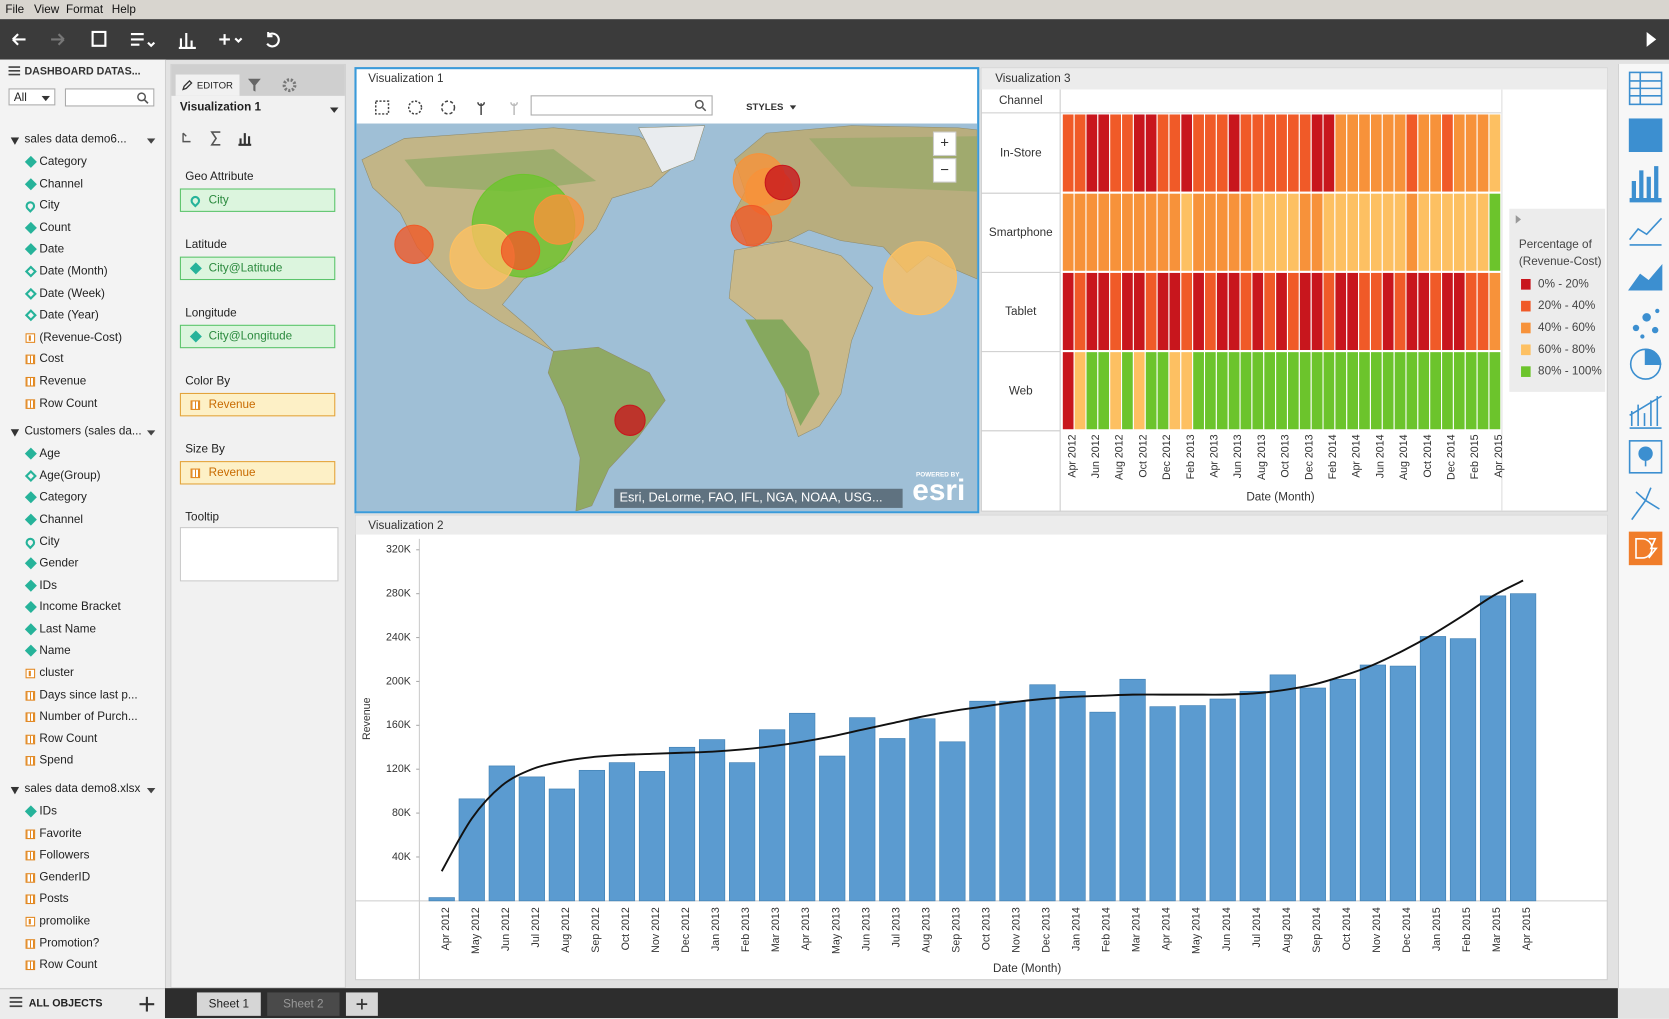  Describe the element at coordinates (82, 900) in the screenshot. I see `field-item: Posts` at that location.